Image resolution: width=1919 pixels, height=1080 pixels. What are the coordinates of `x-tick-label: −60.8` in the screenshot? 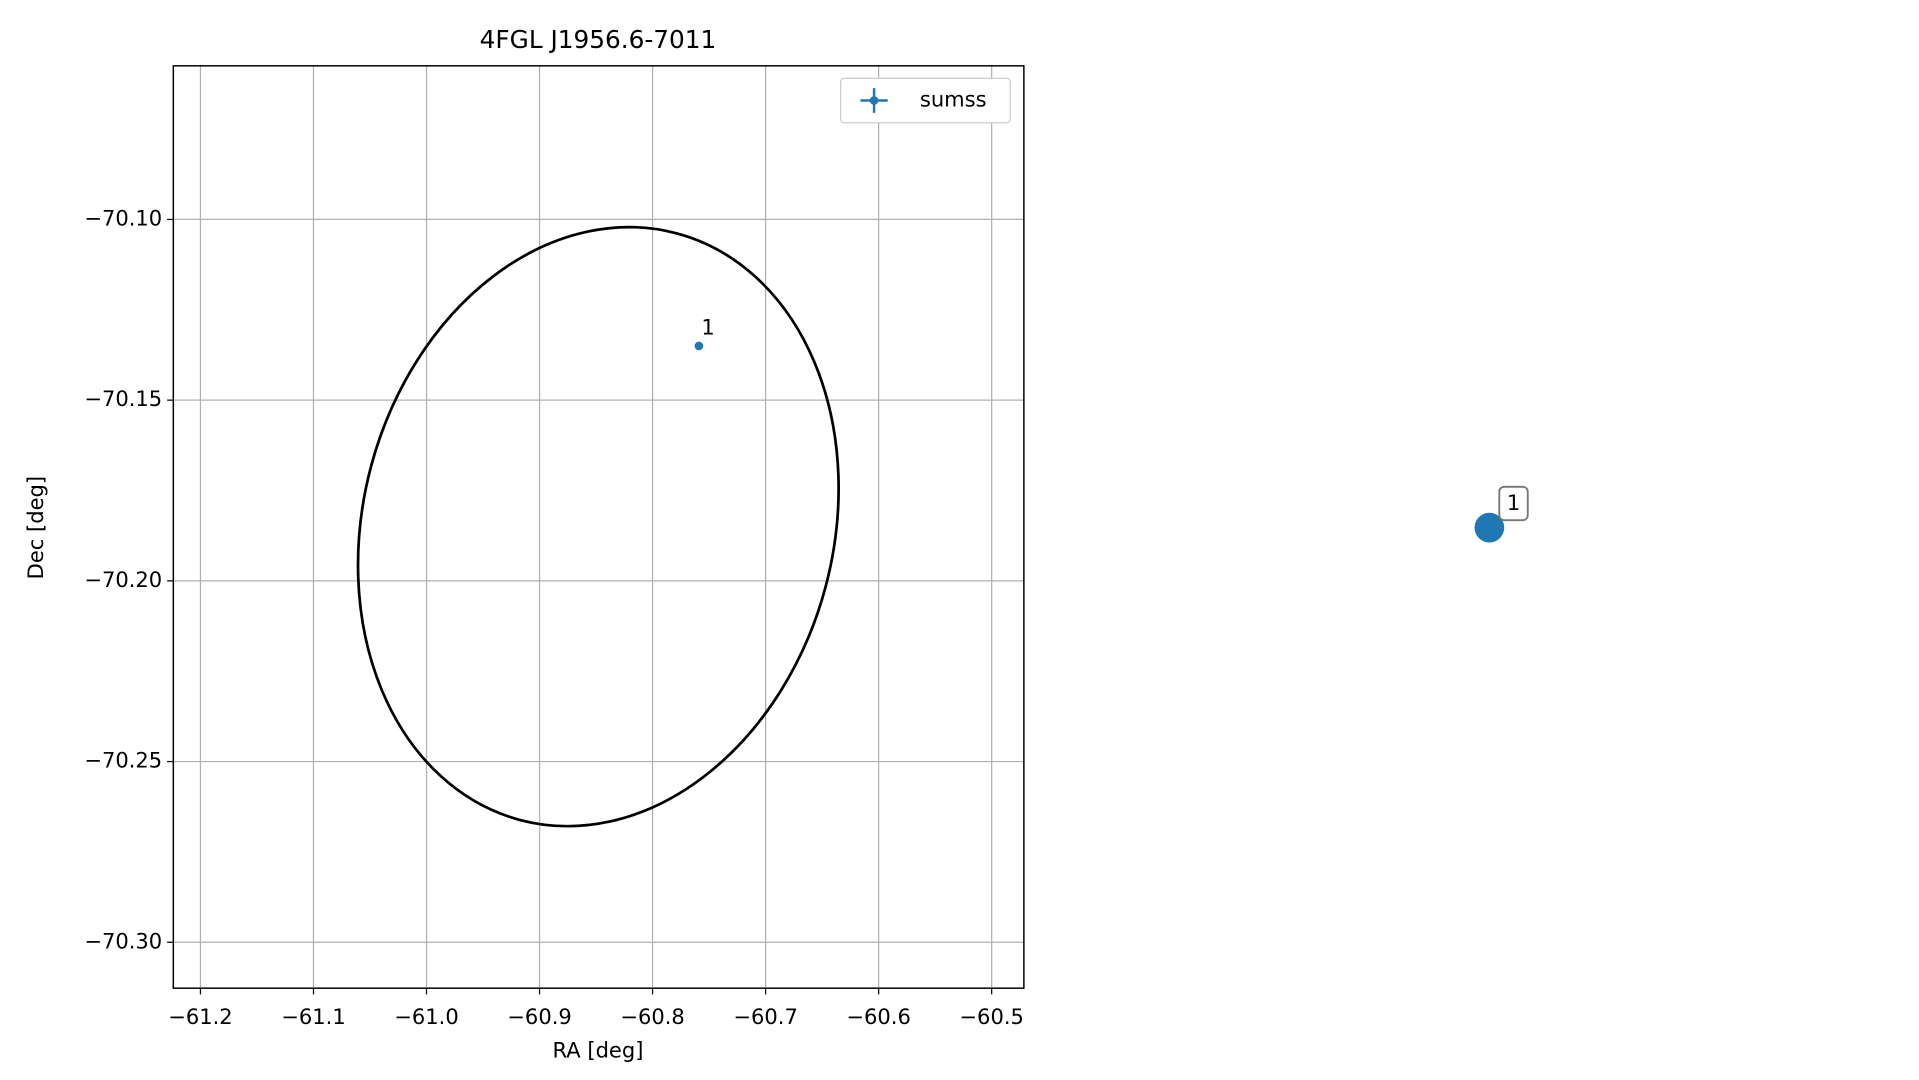 It's located at (652, 1016).